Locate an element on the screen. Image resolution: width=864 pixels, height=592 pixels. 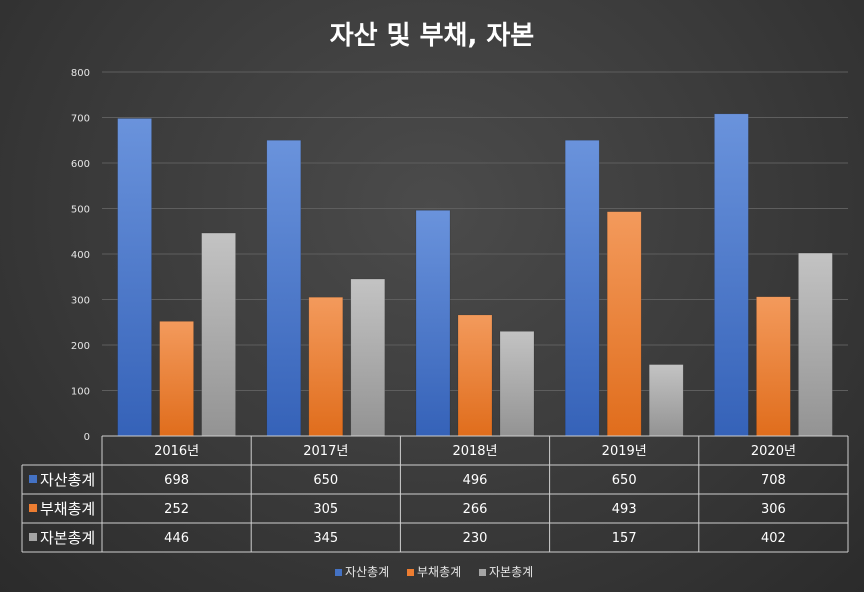
bar-부채총계-2020년 is located at coordinates (773, 366).